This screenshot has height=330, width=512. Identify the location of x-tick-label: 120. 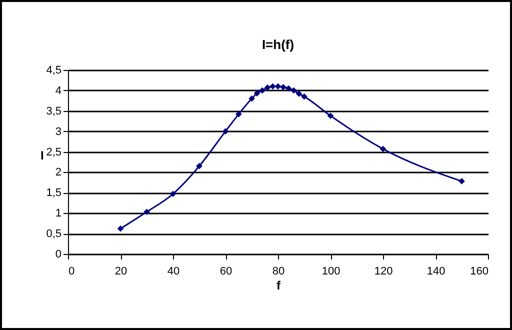
(383, 272).